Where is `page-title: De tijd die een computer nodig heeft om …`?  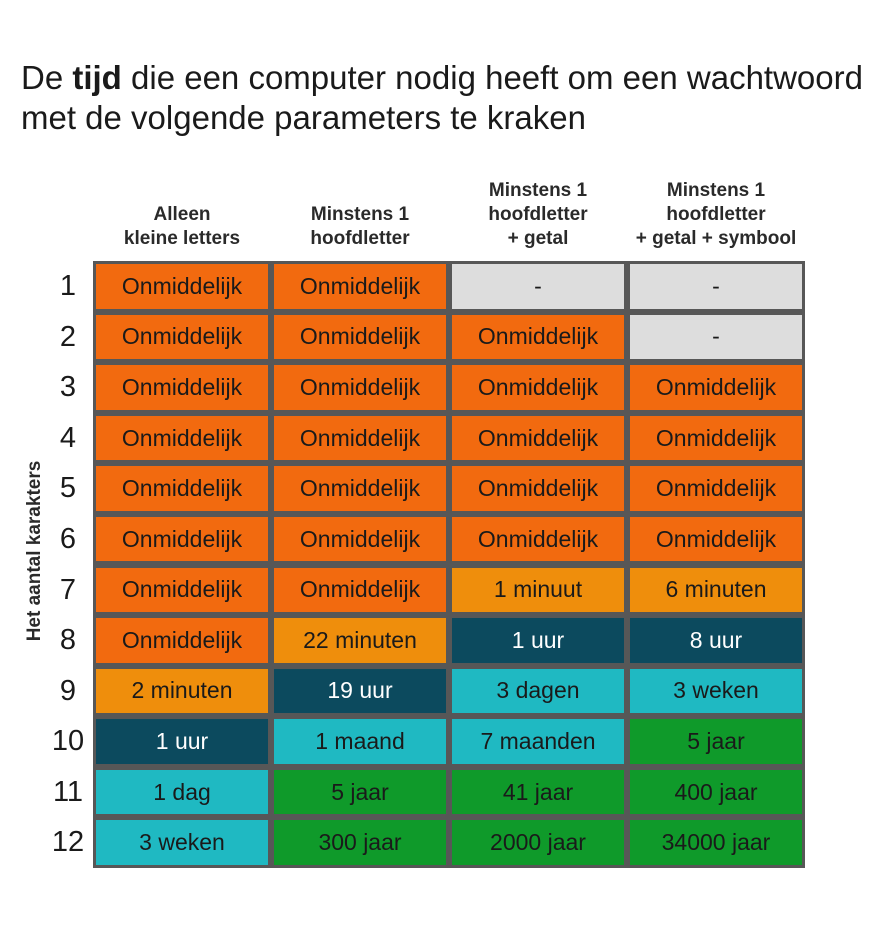
page-title: De tijd die een computer nodig heeft om … is located at coordinates (451, 98).